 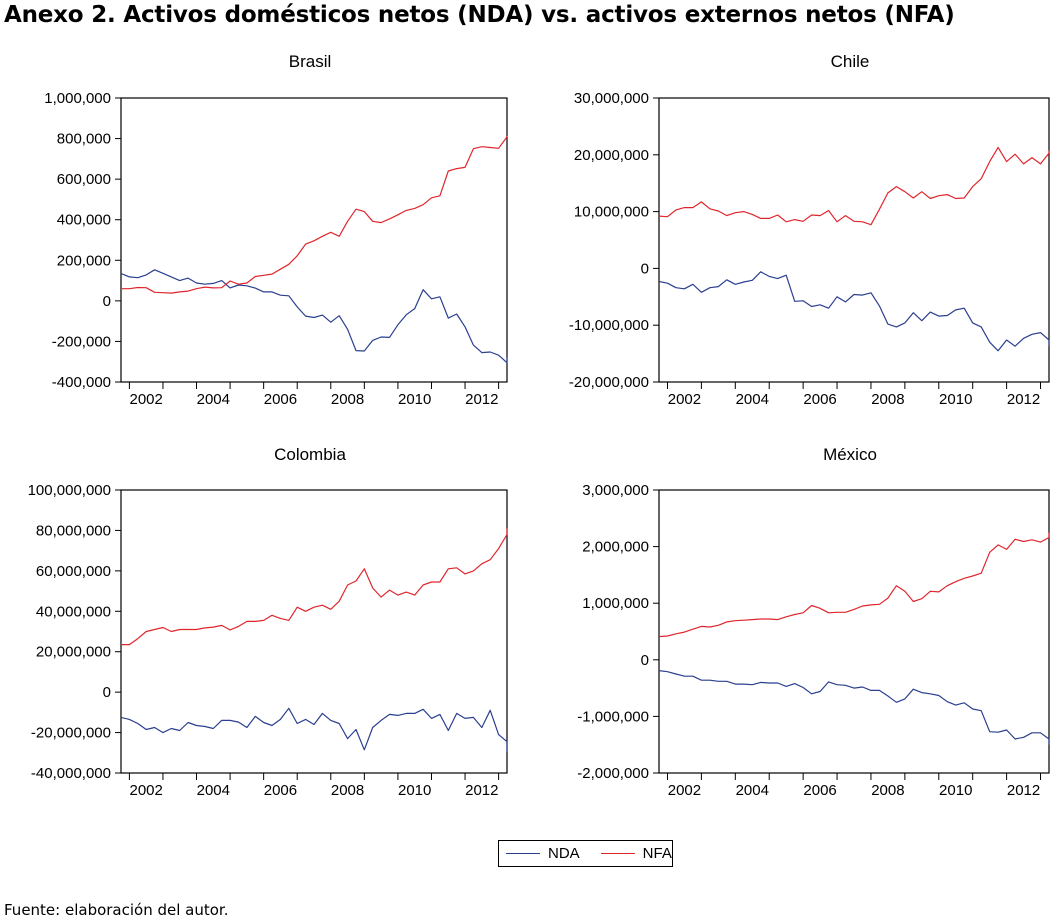 I want to click on plot-frame-chile, so click(x=854, y=240).